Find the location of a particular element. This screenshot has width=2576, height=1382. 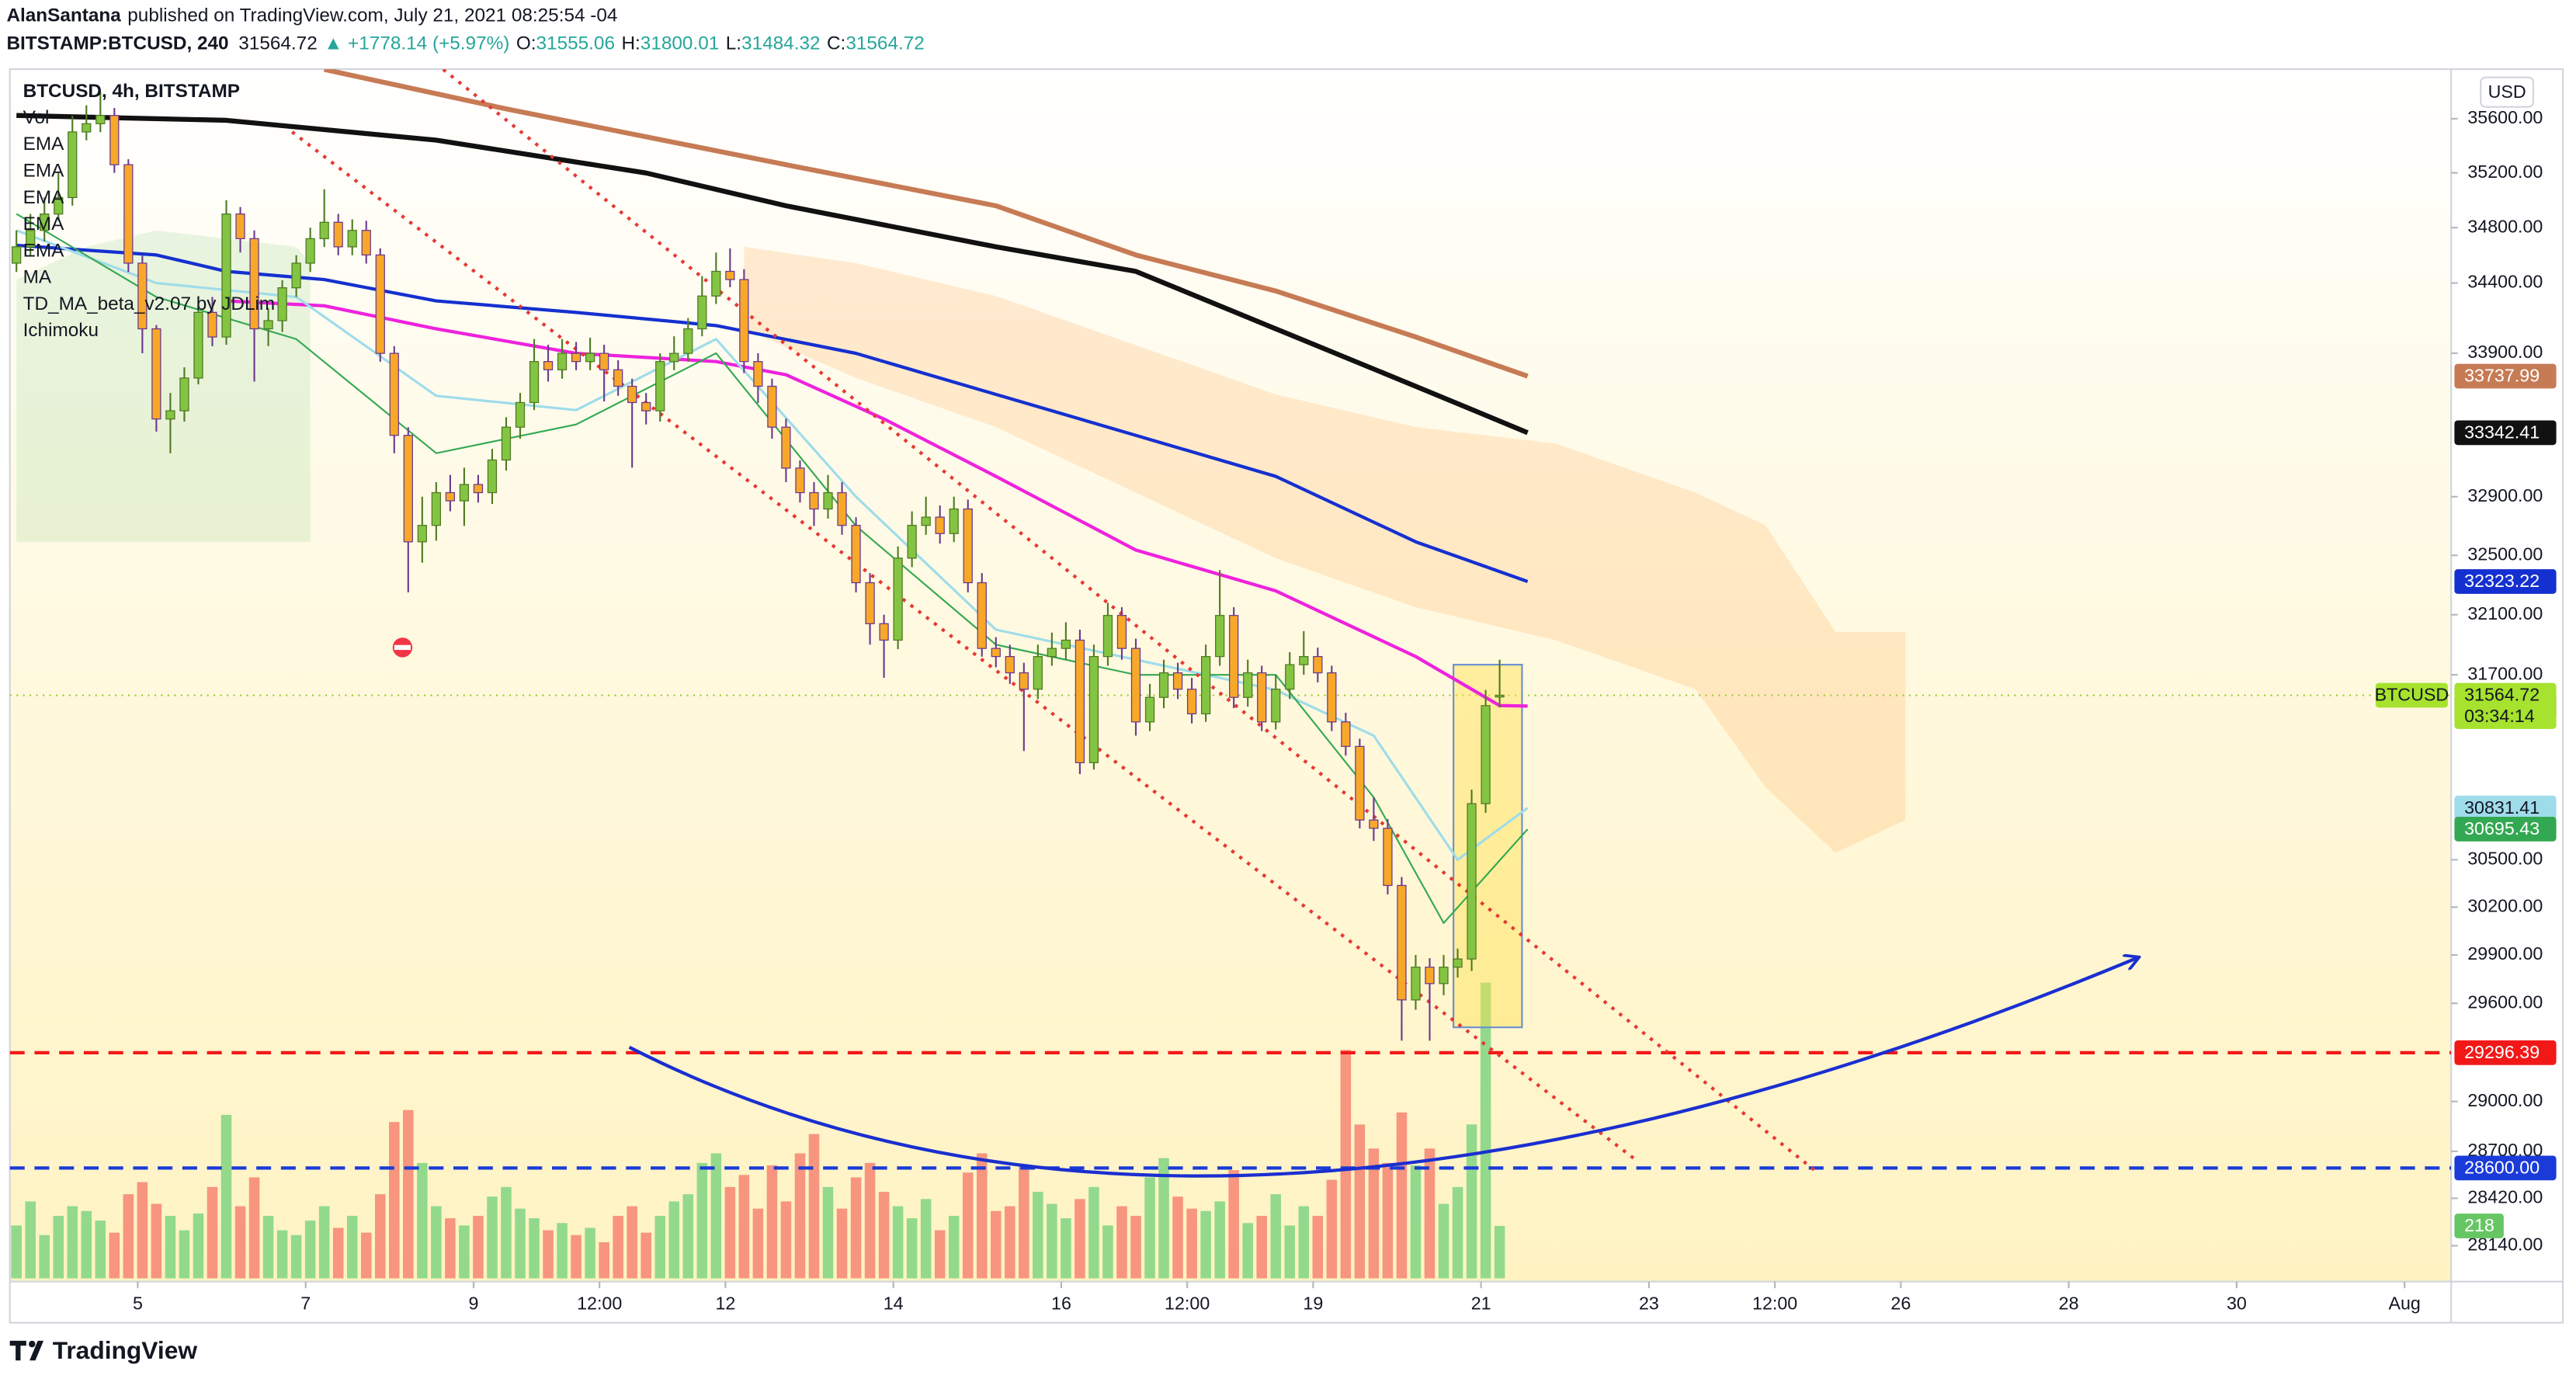

chart-title: BTCUSD, 4h, BITSTAMP is located at coordinates (131, 91).